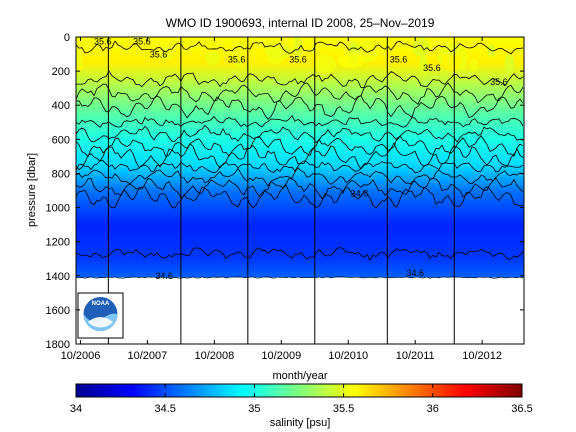 Image resolution: width=576 pixels, height=432 pixels. Describe the element at coordinates (61, 72) in the screenshot. I see `y-tick-label: 200` at that location.